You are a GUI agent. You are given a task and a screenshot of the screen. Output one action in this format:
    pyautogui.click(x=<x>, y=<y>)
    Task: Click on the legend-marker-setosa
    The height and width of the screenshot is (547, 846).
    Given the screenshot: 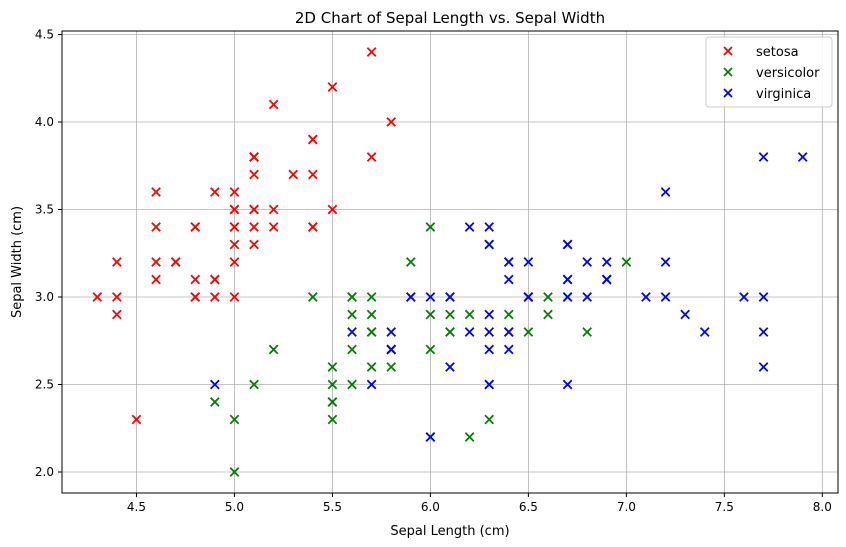 What is the action you would take?
    pyautogui.click(x=728, y=51)
    